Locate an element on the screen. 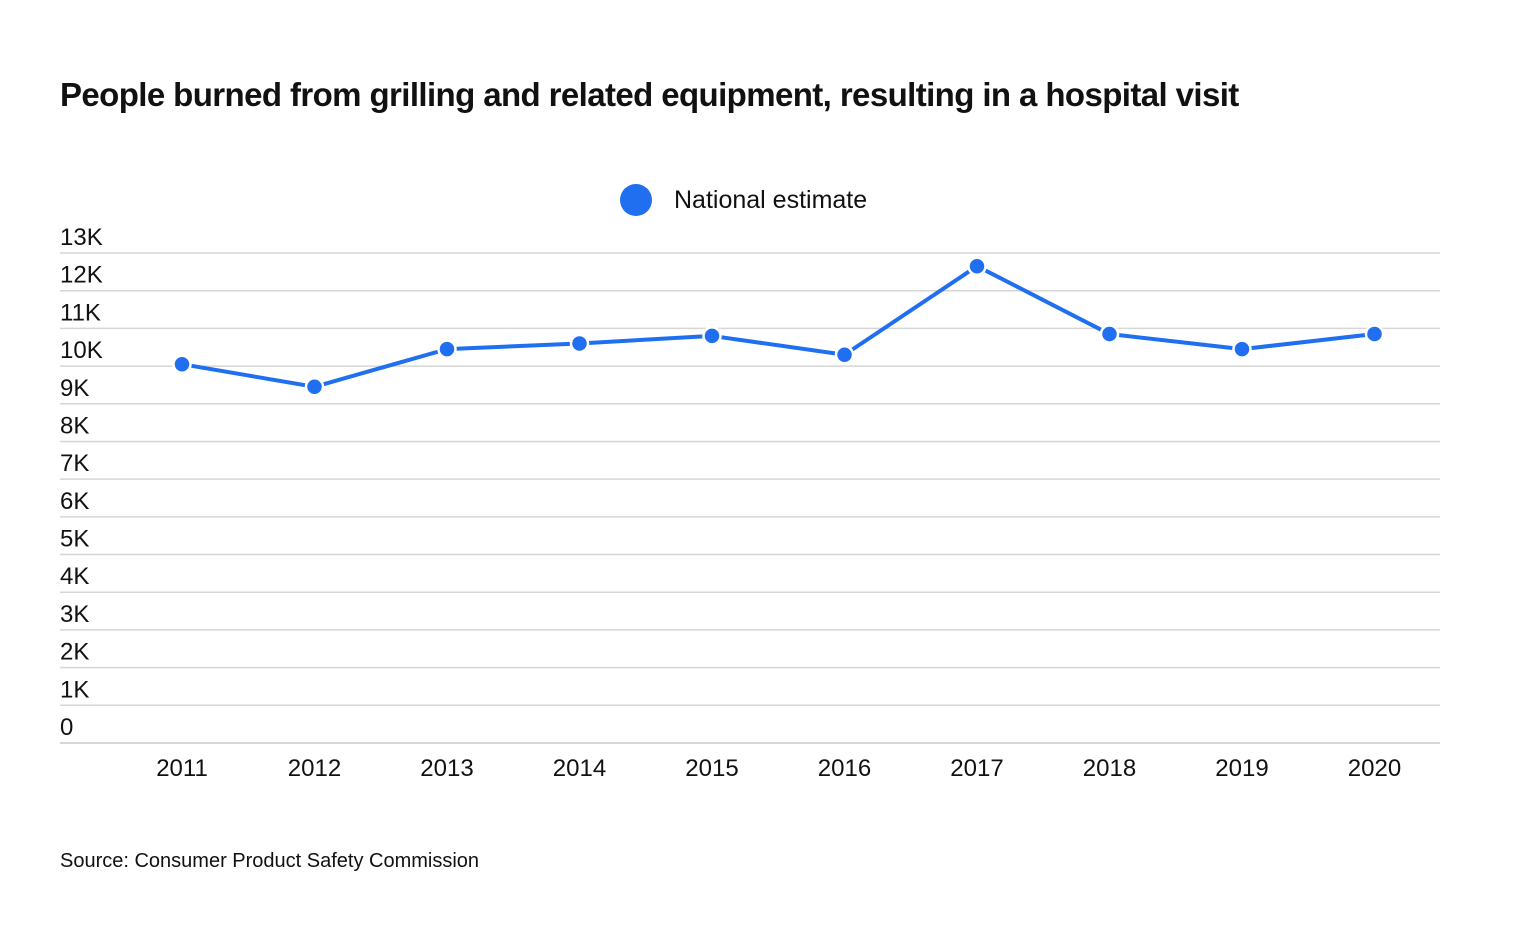 This screenshot has height=942, width=1520. series-line is located at coordinates (778, 326).